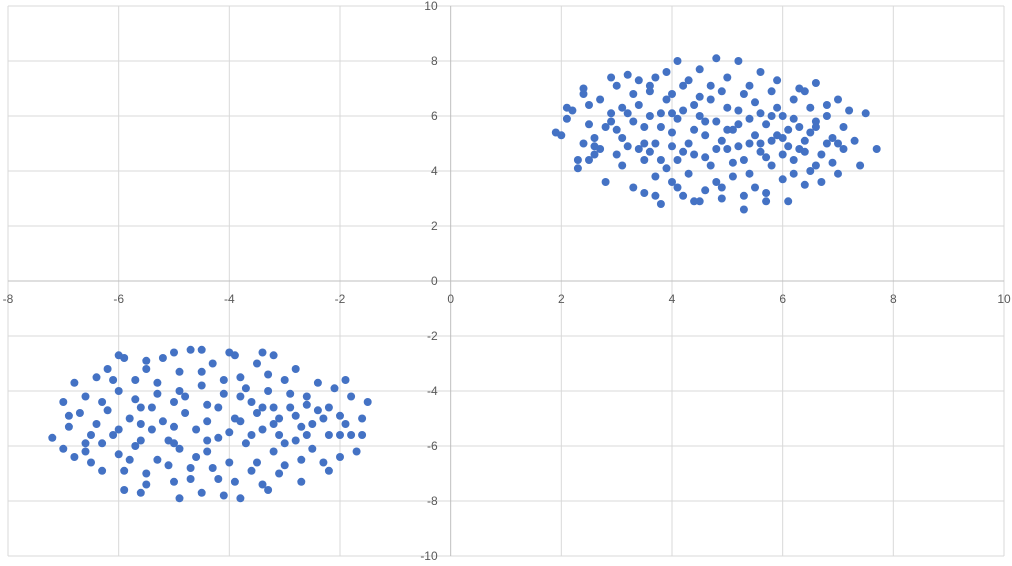 Image resolution: width=1012 pixels, height=566 pixels. Describe the element at coordinates (450, 299) in the screenshot. I see `x-tick-label: 0` at that location.